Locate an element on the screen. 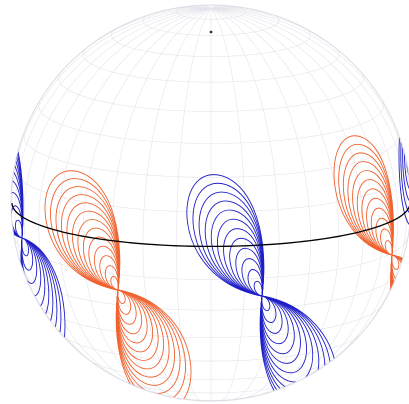 Image resolution: width=409 pixels, height=404 pixels. equator-line is located at coordinates (210, 225).